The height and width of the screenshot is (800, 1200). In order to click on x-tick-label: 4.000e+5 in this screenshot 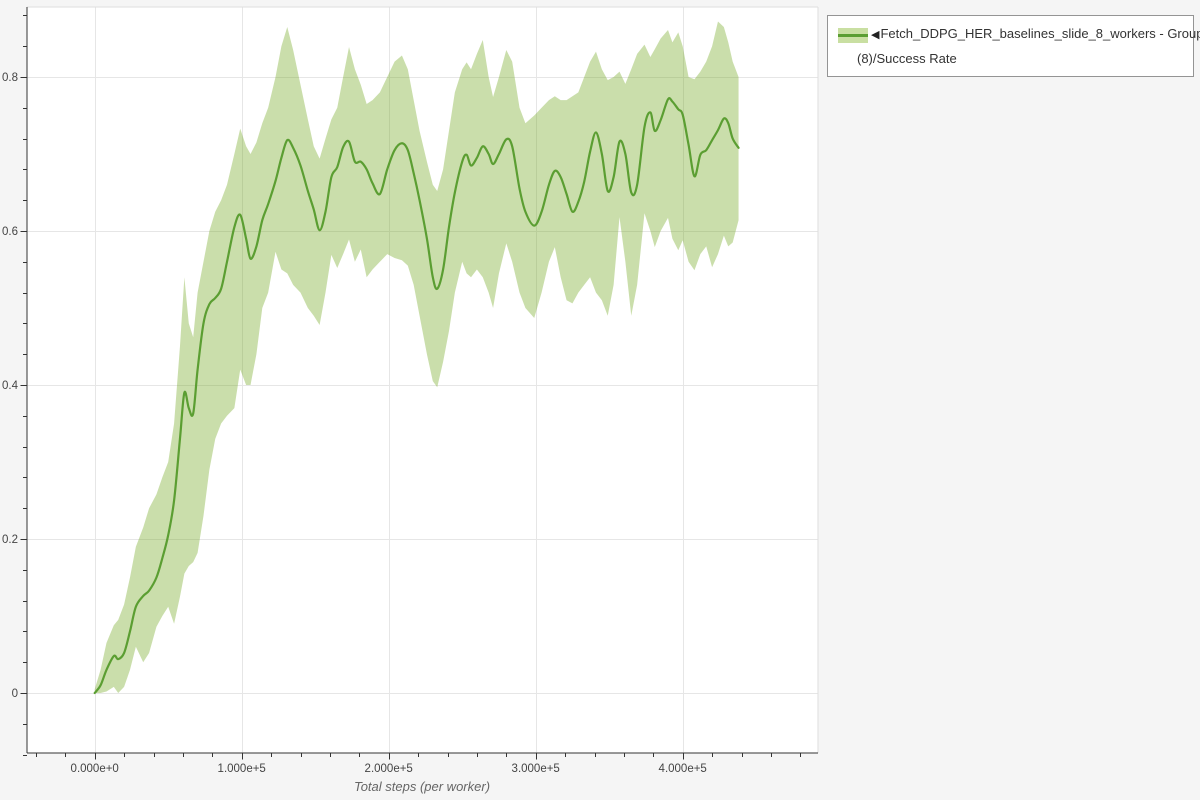, I will do `click(683, 769)`.